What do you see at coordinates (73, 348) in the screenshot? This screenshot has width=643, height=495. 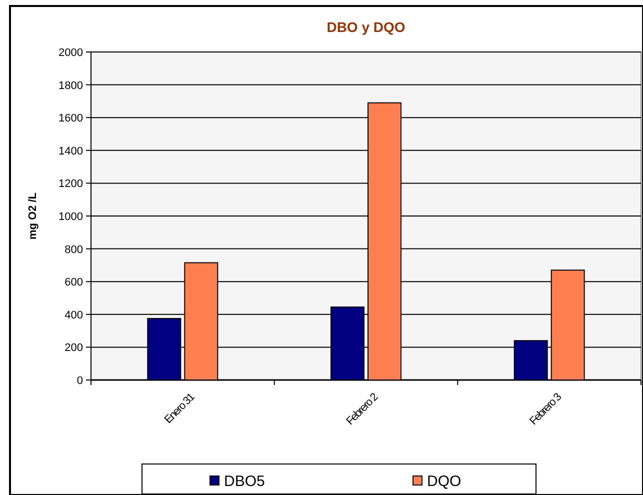 I see `y-tick-label: 200` at bounding box center [73, 348].